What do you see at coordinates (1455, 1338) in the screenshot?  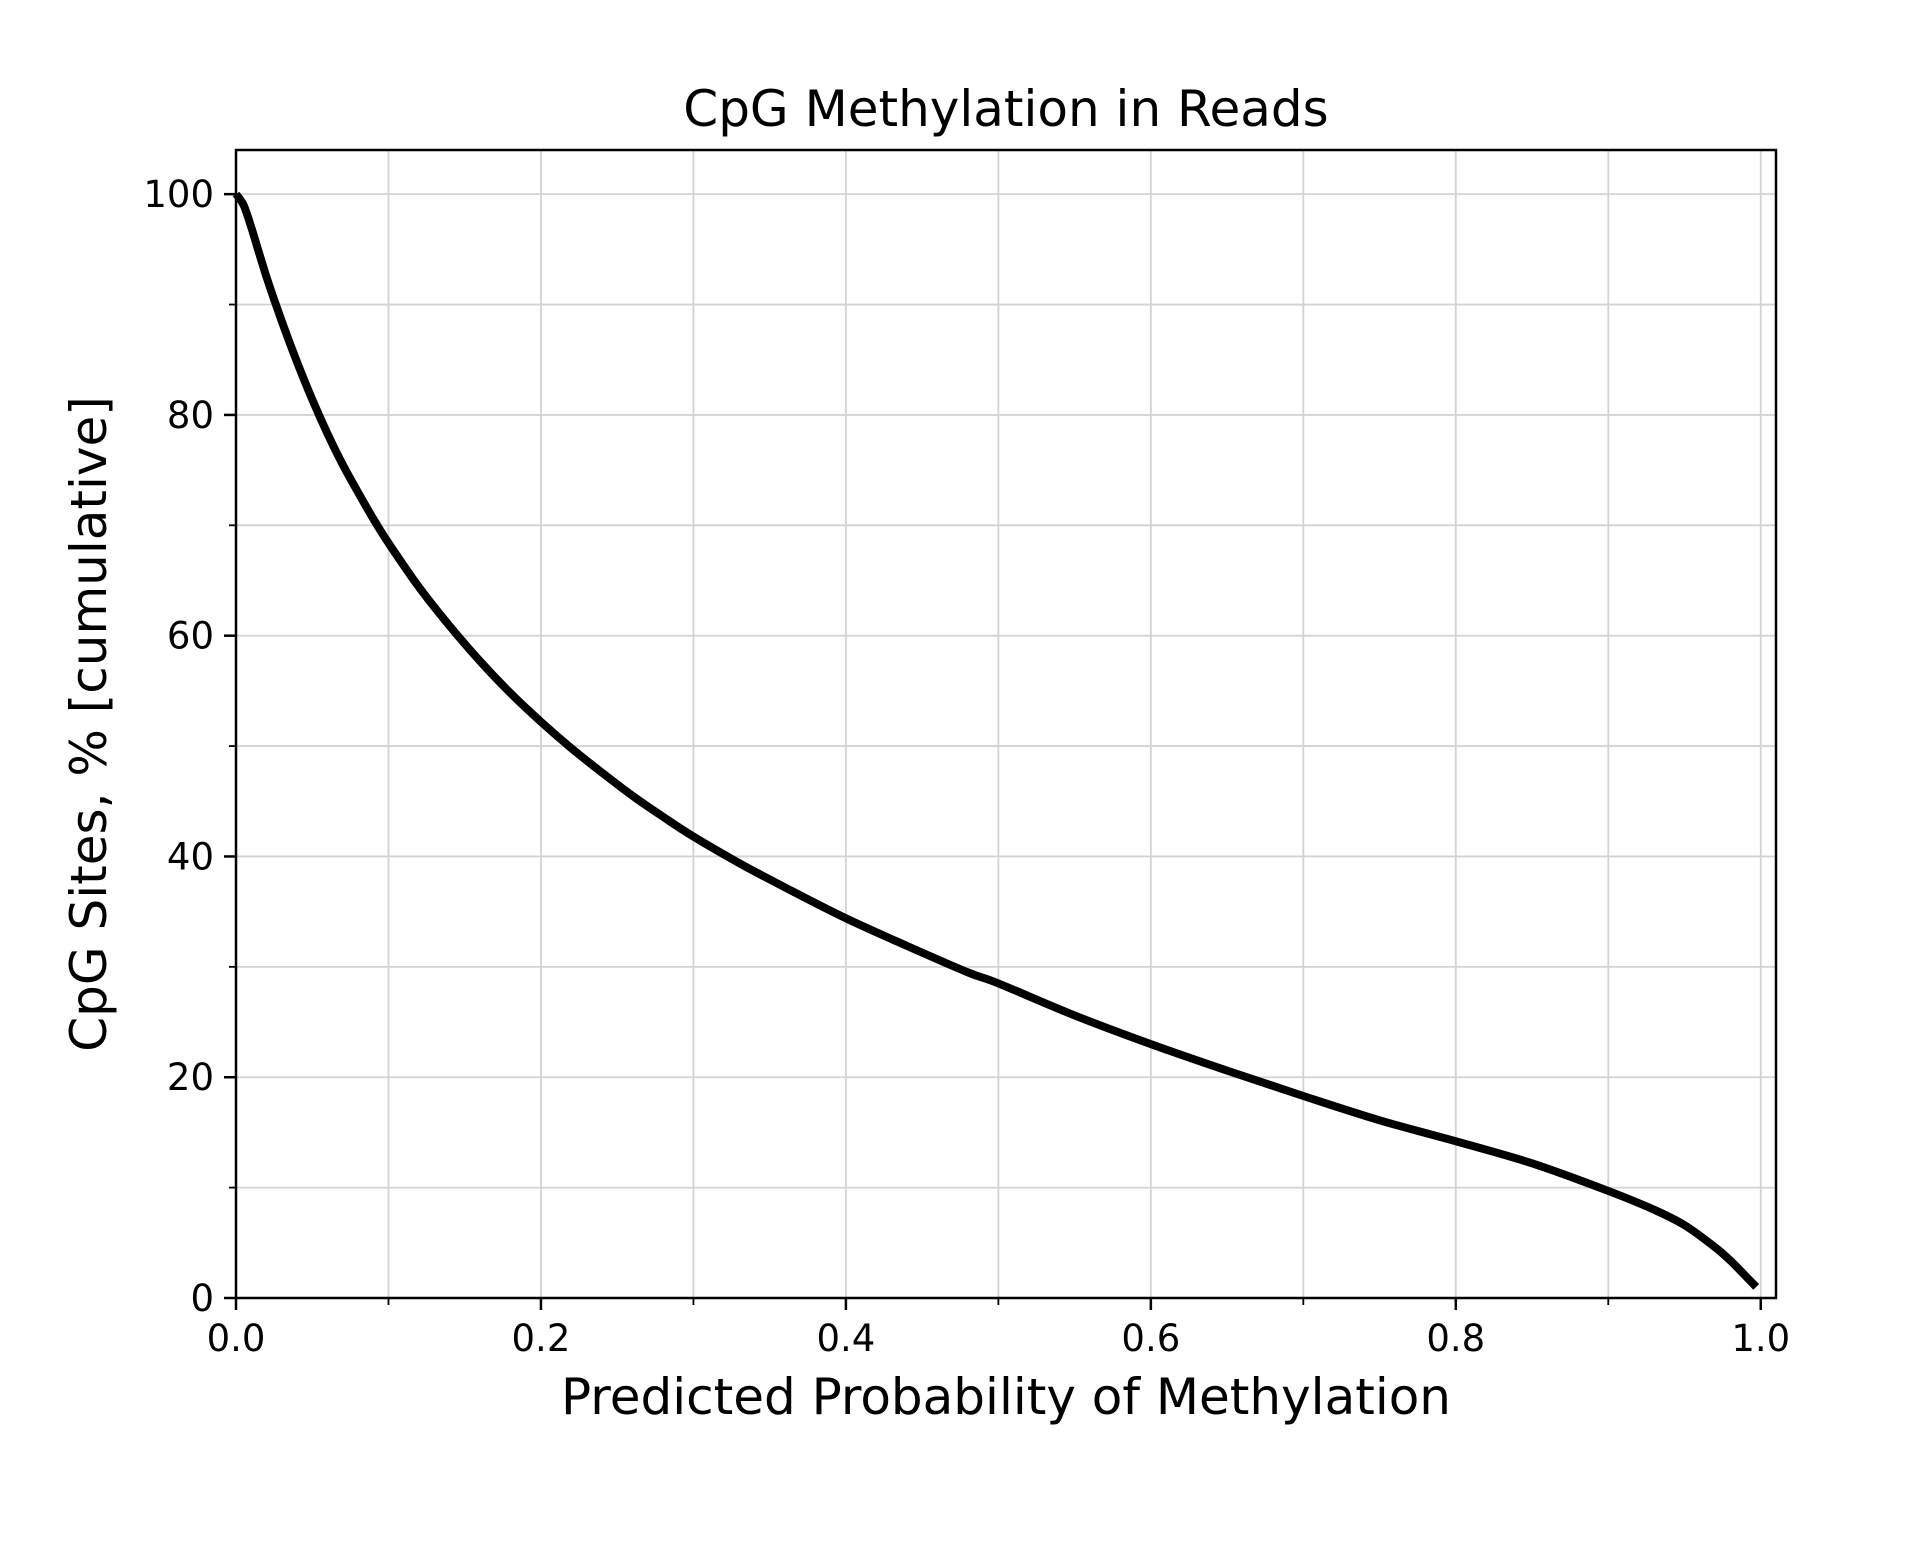 I see `x-tick-label: 0.8` at bounding box center [1455, 1338].